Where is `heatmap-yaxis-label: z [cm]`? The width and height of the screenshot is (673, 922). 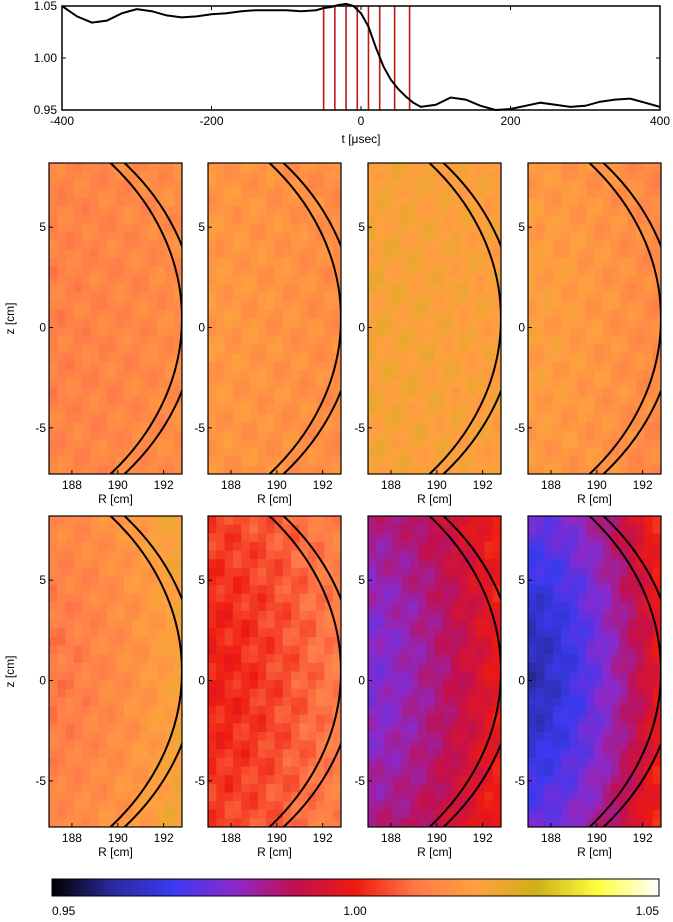
heatmap-yaxis-label: z [cm] is located at coordinates (10, 672).